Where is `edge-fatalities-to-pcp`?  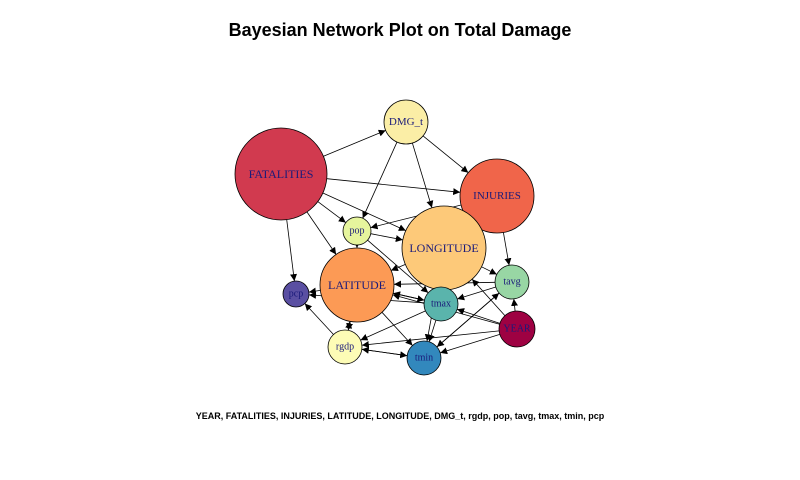
edge-fatalities-to-pcp is located at coordinates (292, 250).